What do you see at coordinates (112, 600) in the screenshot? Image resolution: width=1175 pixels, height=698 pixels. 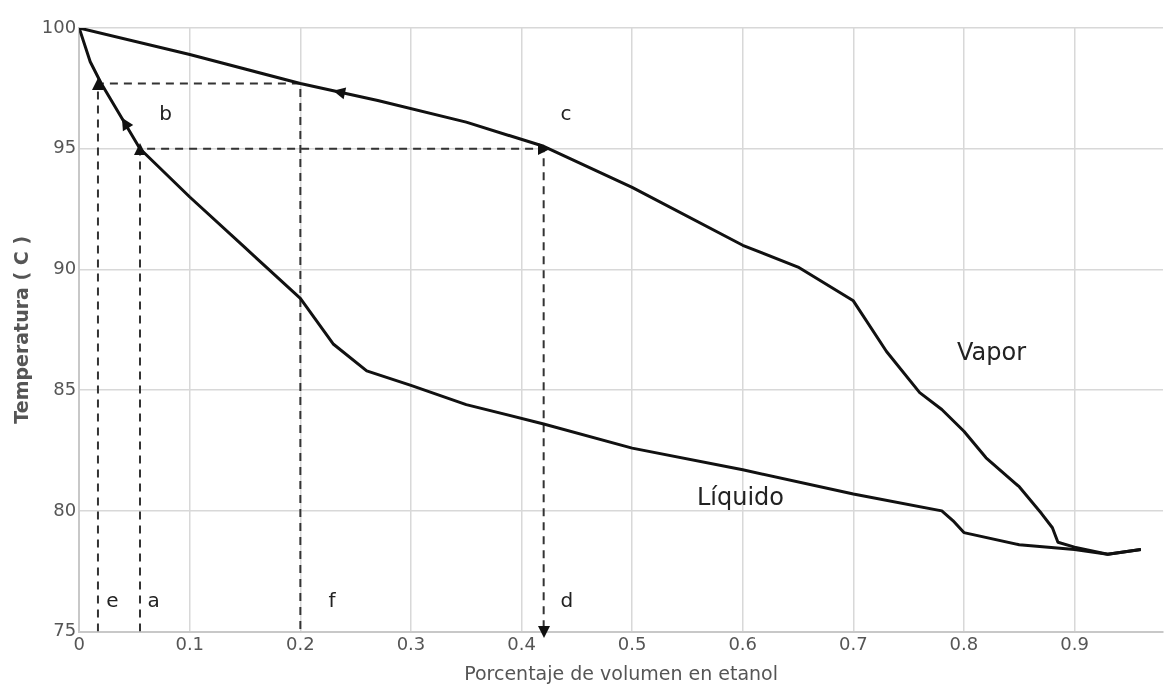 I see `annotation: e` at bounding box center [112, 600].